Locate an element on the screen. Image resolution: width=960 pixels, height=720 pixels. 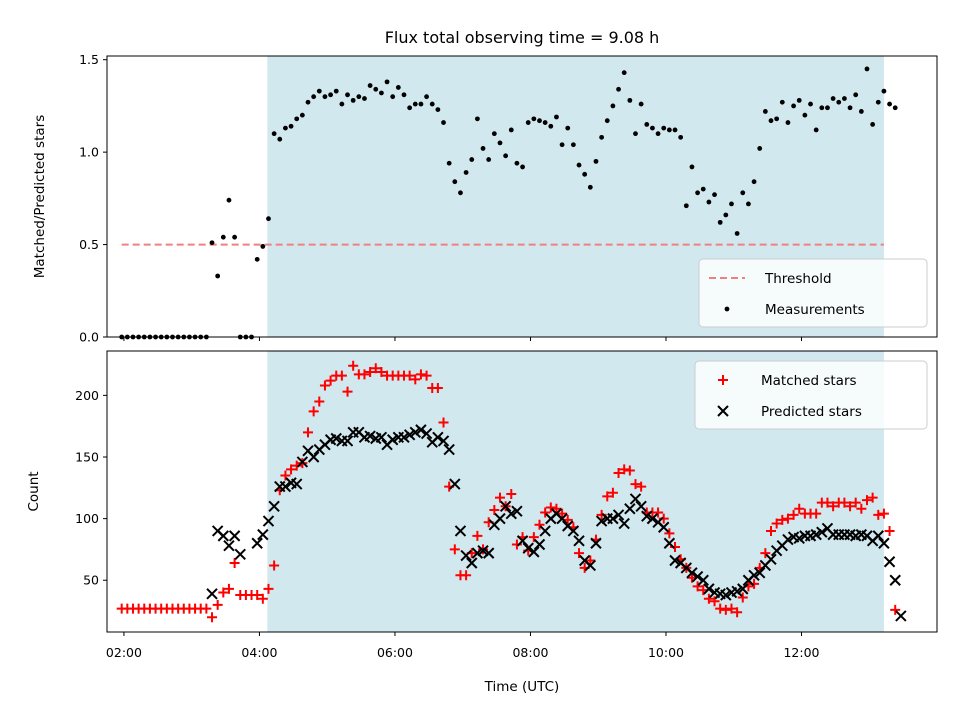
legend-label: Predicted stars is located at coordinates (811, 412).